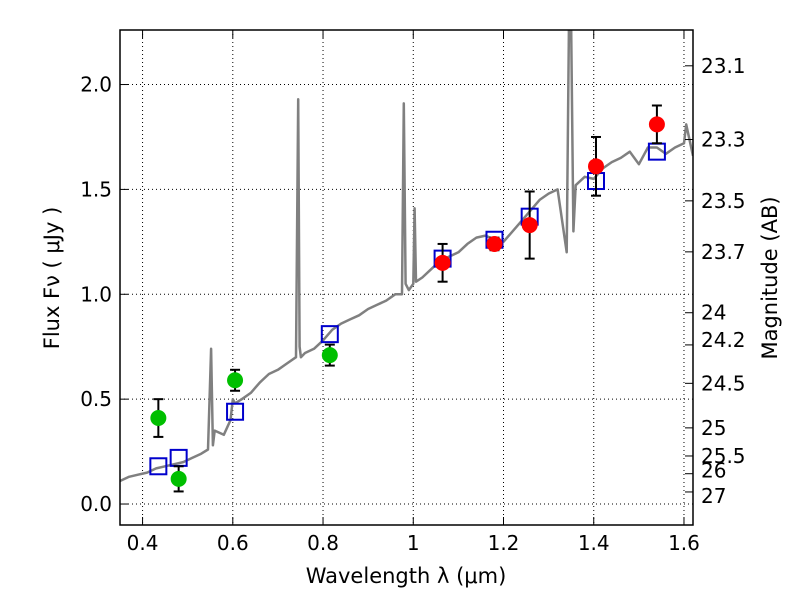 The width and height of the screenshot is (800, 604). Describe the element at coordinates (713, 428) in the screenshot. I see `magnitude-tick-label: 25` at that location.